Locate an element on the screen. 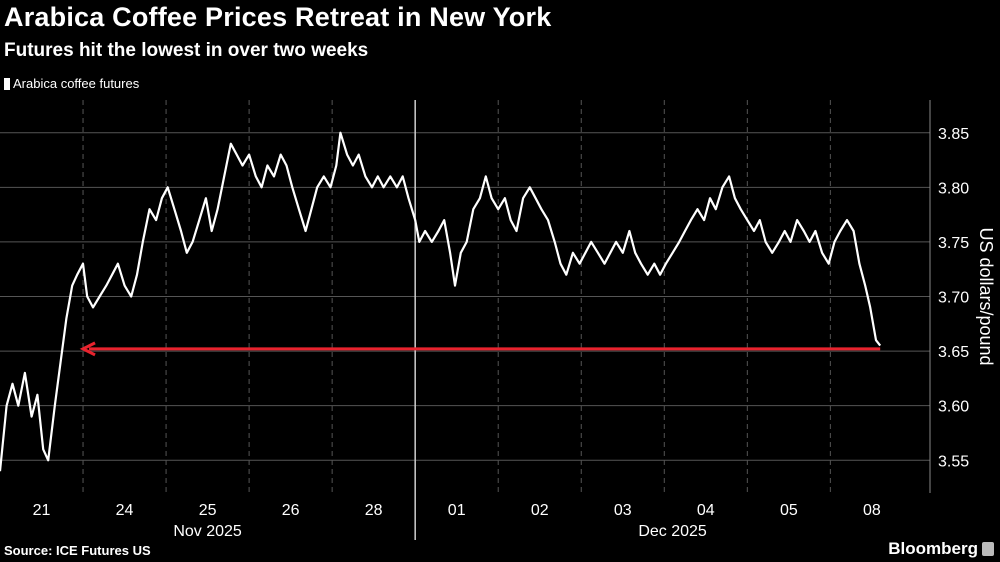 The image size is (1000, 562). legend: Arabica coffee futures is located at coordinates (71, 83).